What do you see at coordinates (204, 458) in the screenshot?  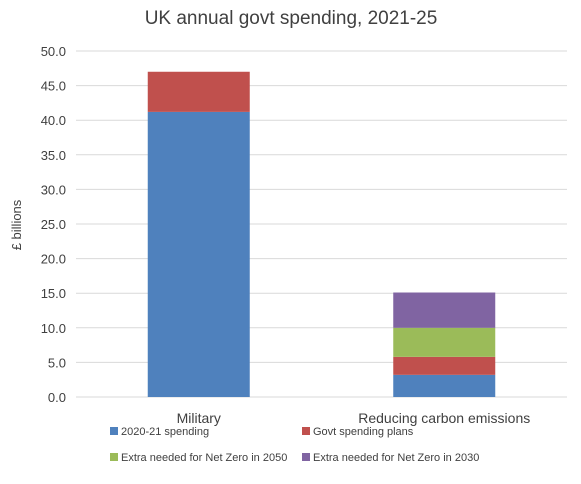 I see `legend-label: Extra needed for Net Zero in 2050` at bounding box center [204, 458].